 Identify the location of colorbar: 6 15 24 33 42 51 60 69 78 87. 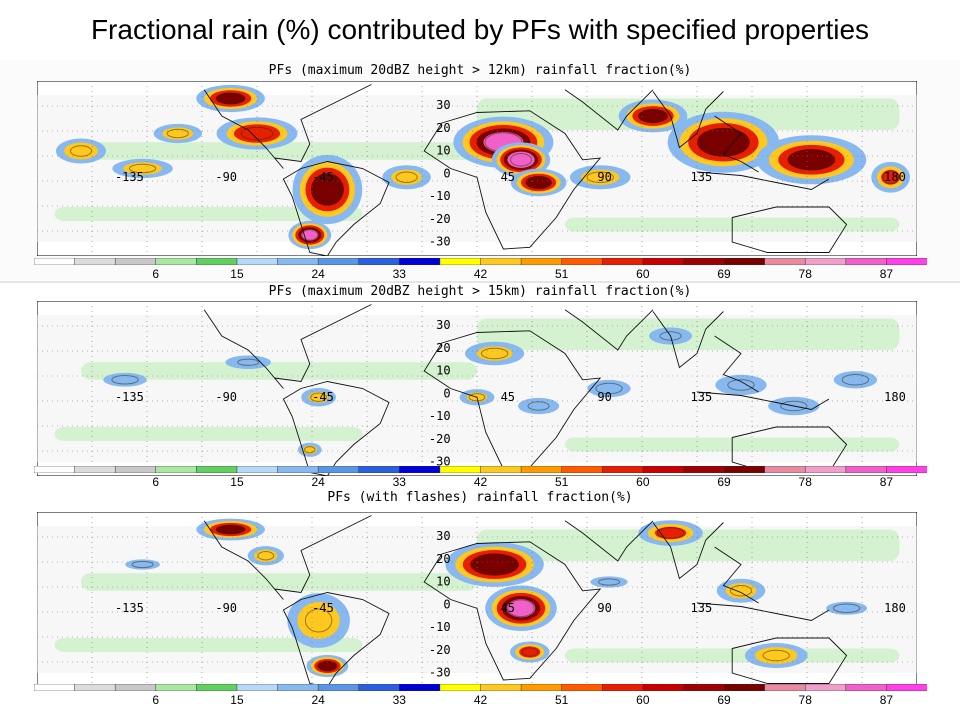
(480, 477).